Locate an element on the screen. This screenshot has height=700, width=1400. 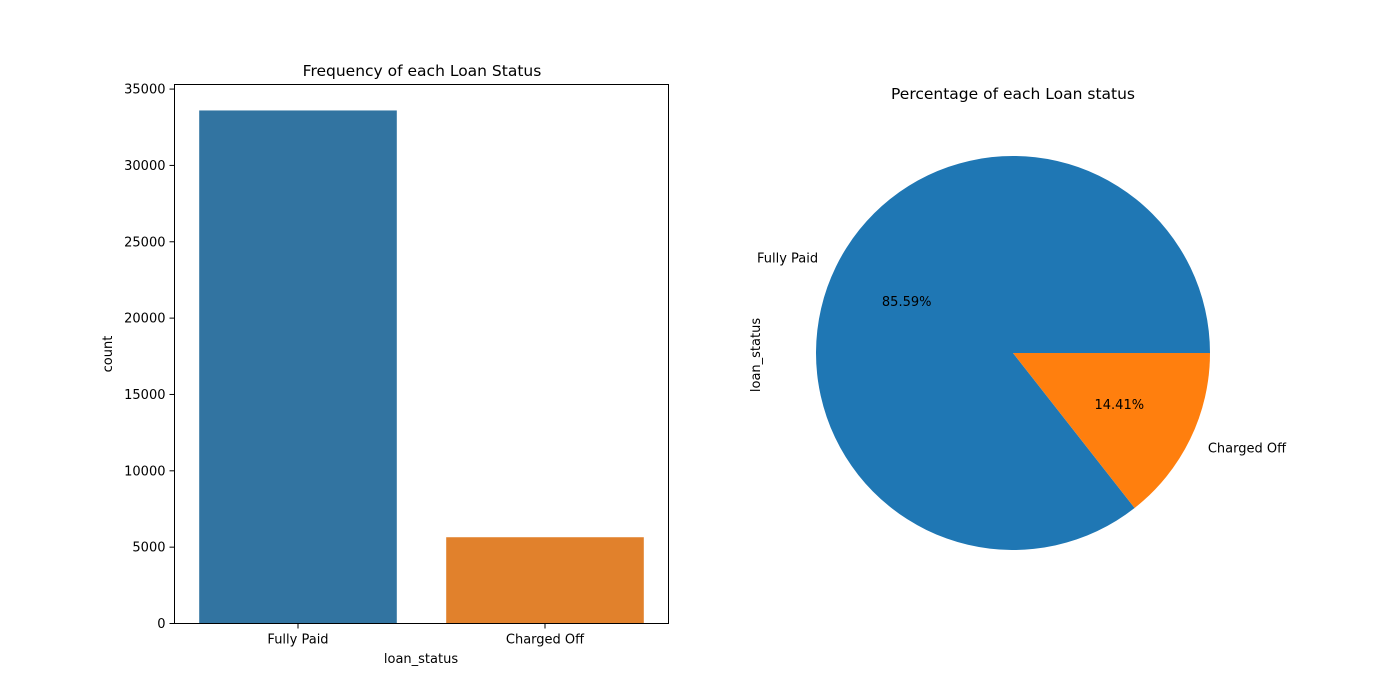
bar-y-tick-label: 30000 is located at coordinates (144, 166).